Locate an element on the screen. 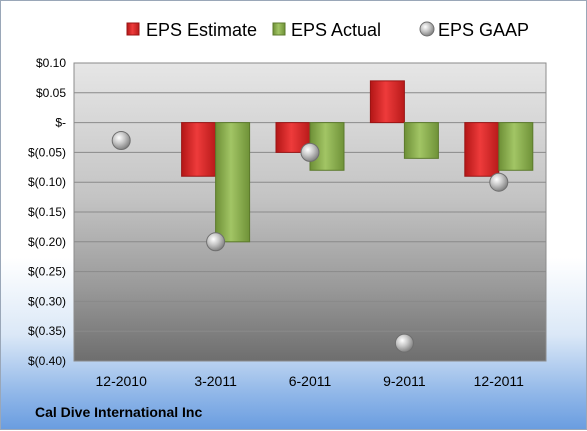 Image resolution: width=587 pixels, height=431 pixels. y-tick-label: $(0.10) is located at coordinates (47, 182).